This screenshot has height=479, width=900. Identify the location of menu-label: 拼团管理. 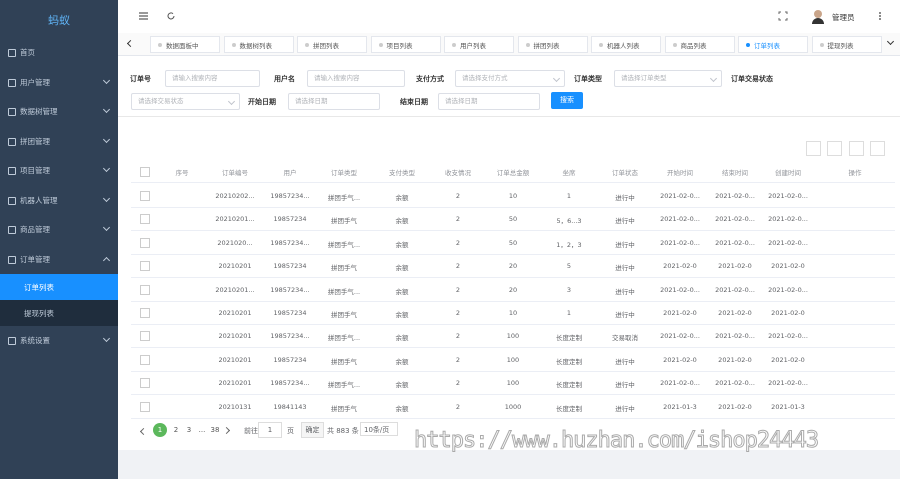
(35, 141).